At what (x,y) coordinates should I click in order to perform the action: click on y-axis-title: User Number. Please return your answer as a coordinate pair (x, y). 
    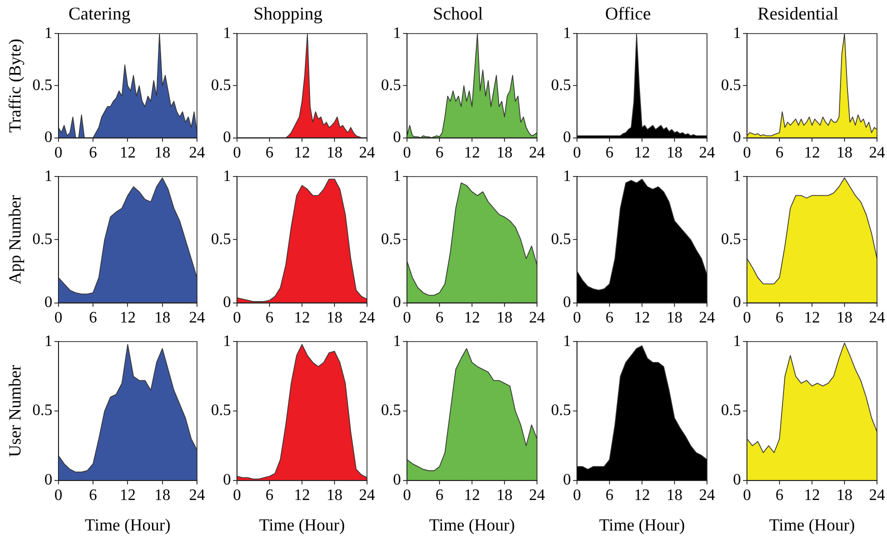
    Looking at the image, I should click on (15, 411).